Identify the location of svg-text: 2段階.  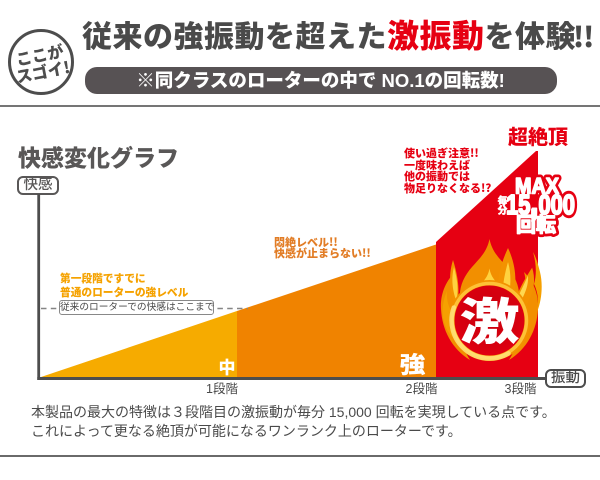
(422, 388).